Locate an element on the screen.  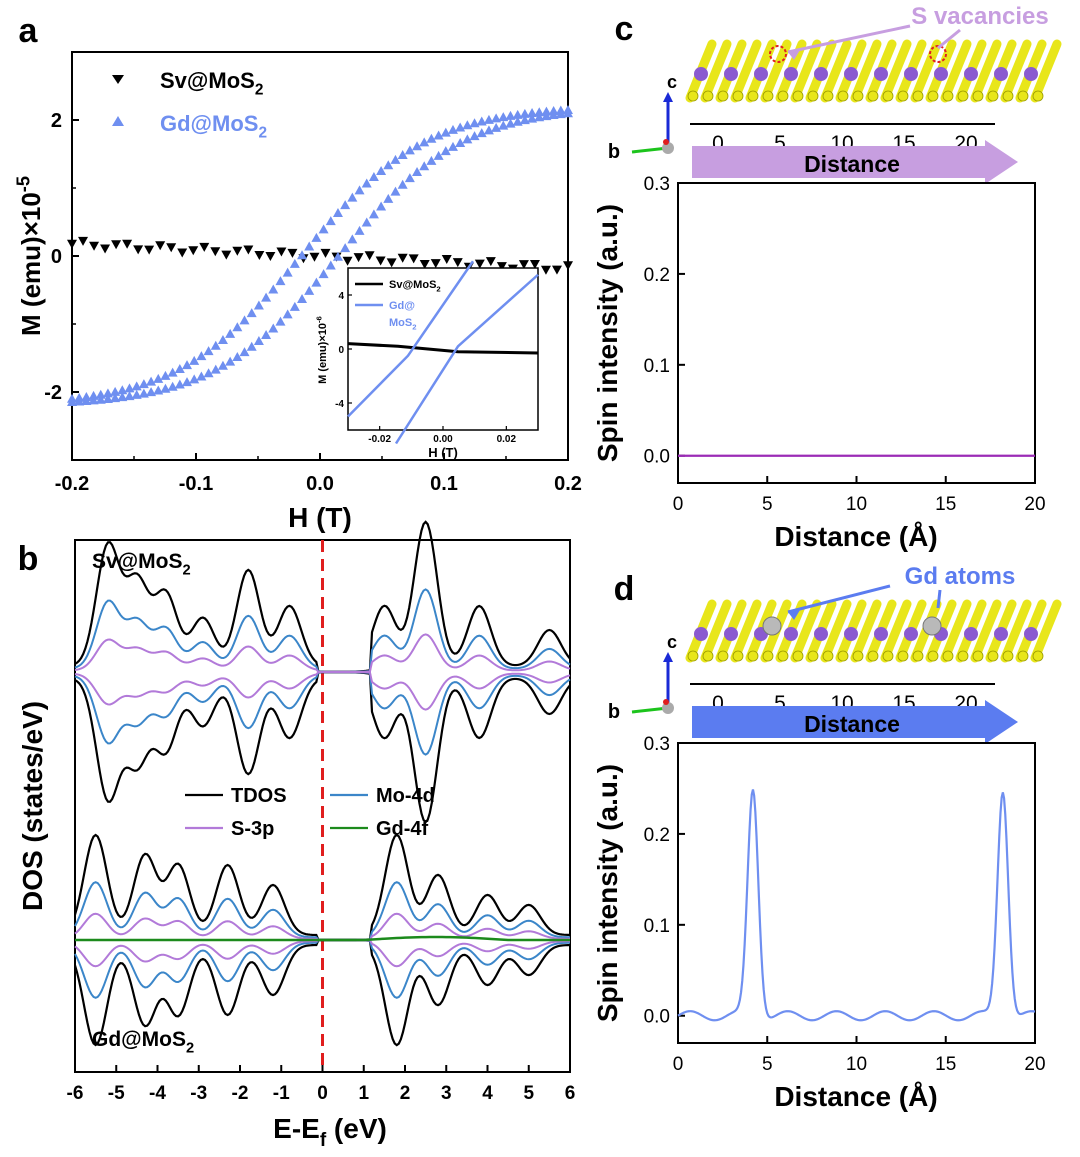
x-tick-label-b: -3 is located at coordinates (198, 1093).